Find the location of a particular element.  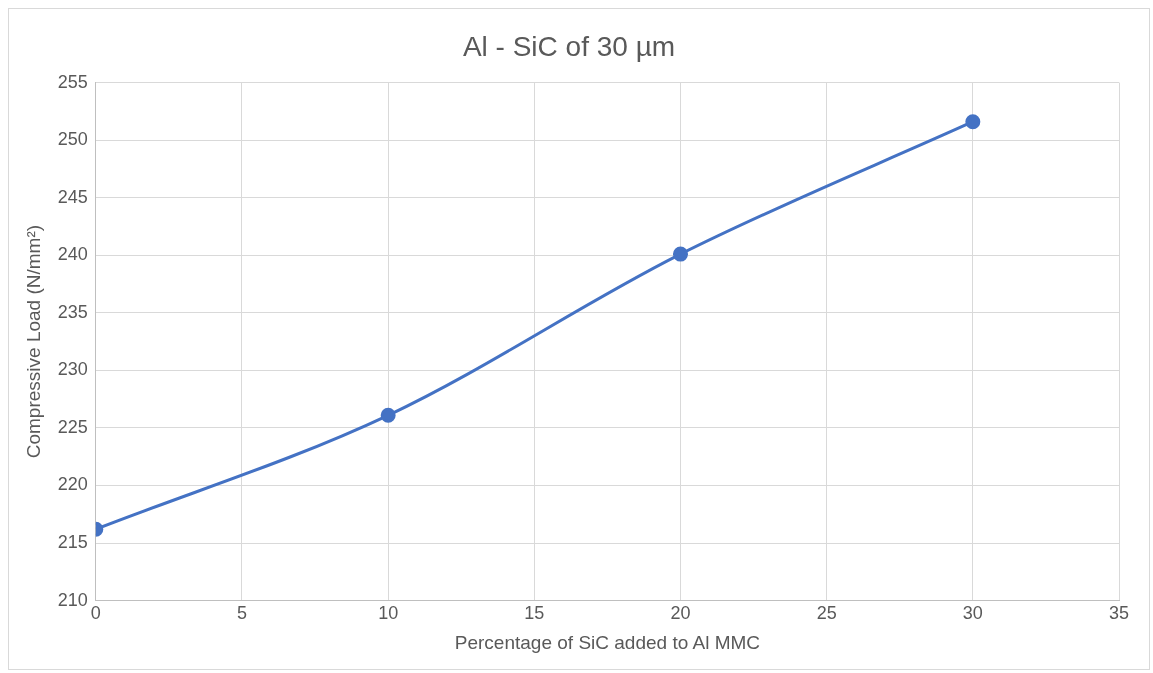

chart-title: Al - SiC of 30 µm is located at coordinates (569, 46).